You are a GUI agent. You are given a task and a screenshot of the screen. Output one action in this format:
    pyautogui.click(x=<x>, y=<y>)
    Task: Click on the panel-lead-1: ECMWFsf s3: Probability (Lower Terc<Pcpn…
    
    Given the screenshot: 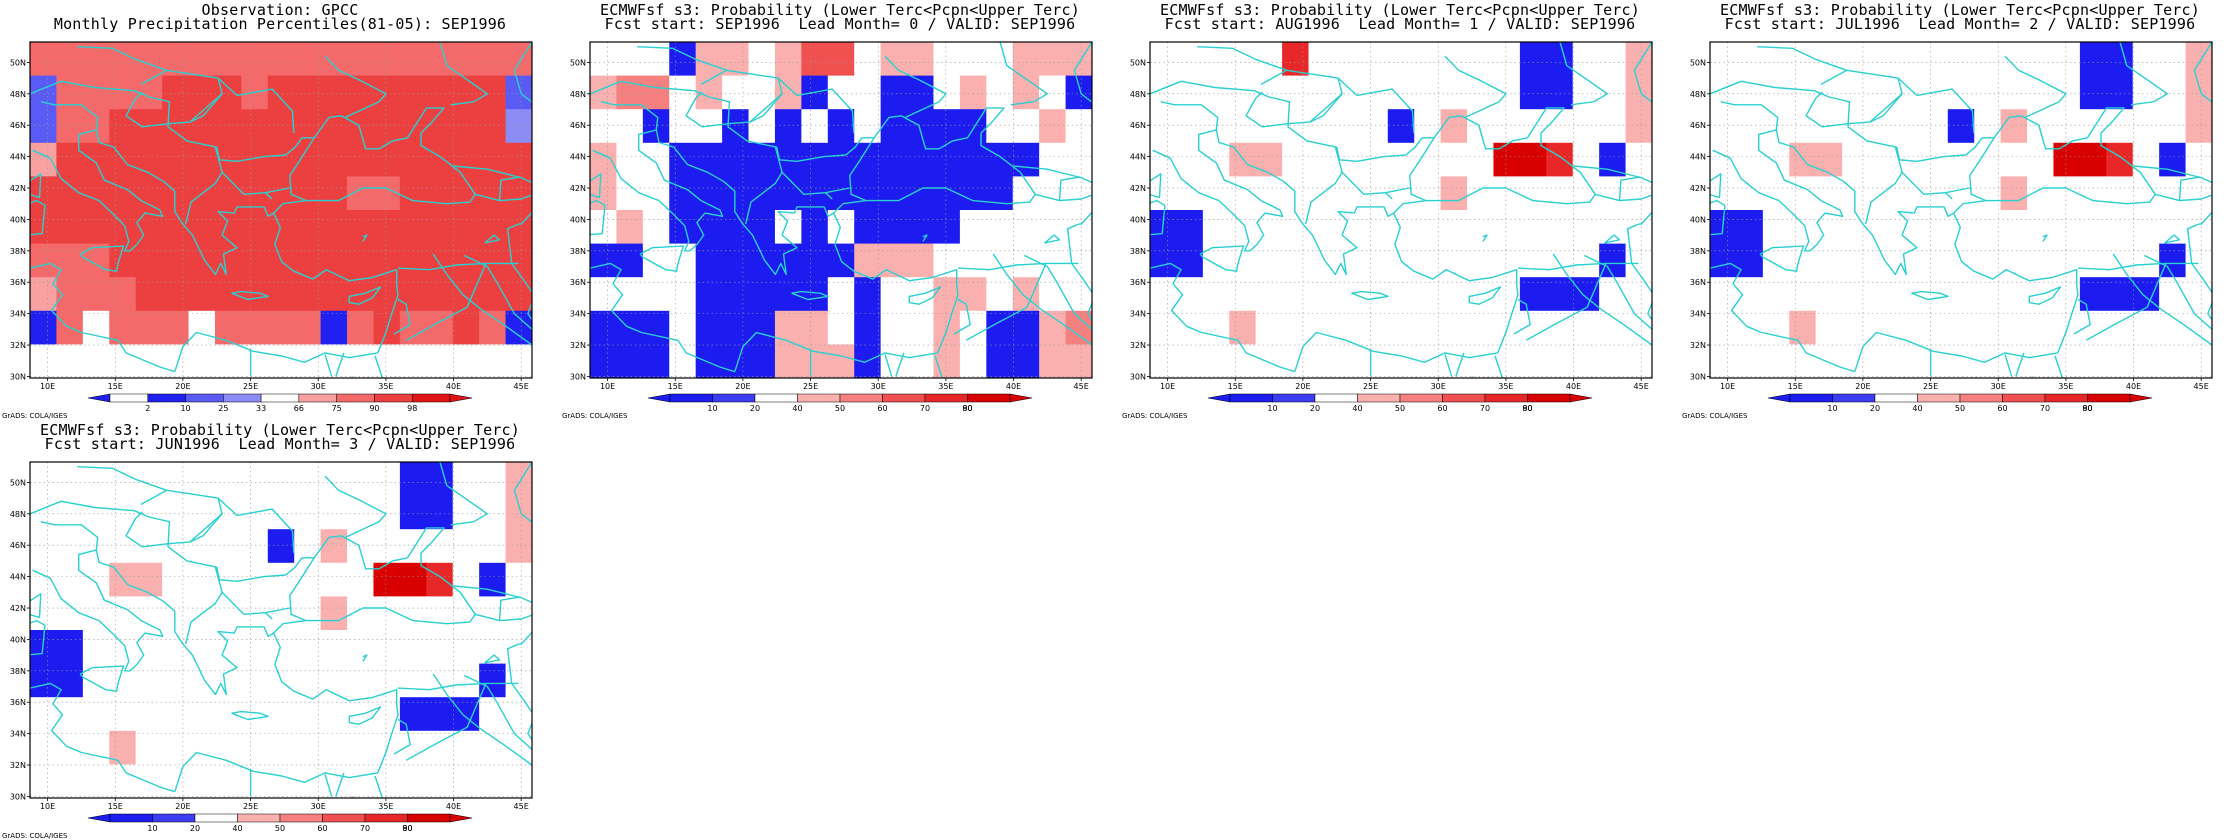 What is the action you would take?
    pyautogui.click(x=1400, y=210)
    